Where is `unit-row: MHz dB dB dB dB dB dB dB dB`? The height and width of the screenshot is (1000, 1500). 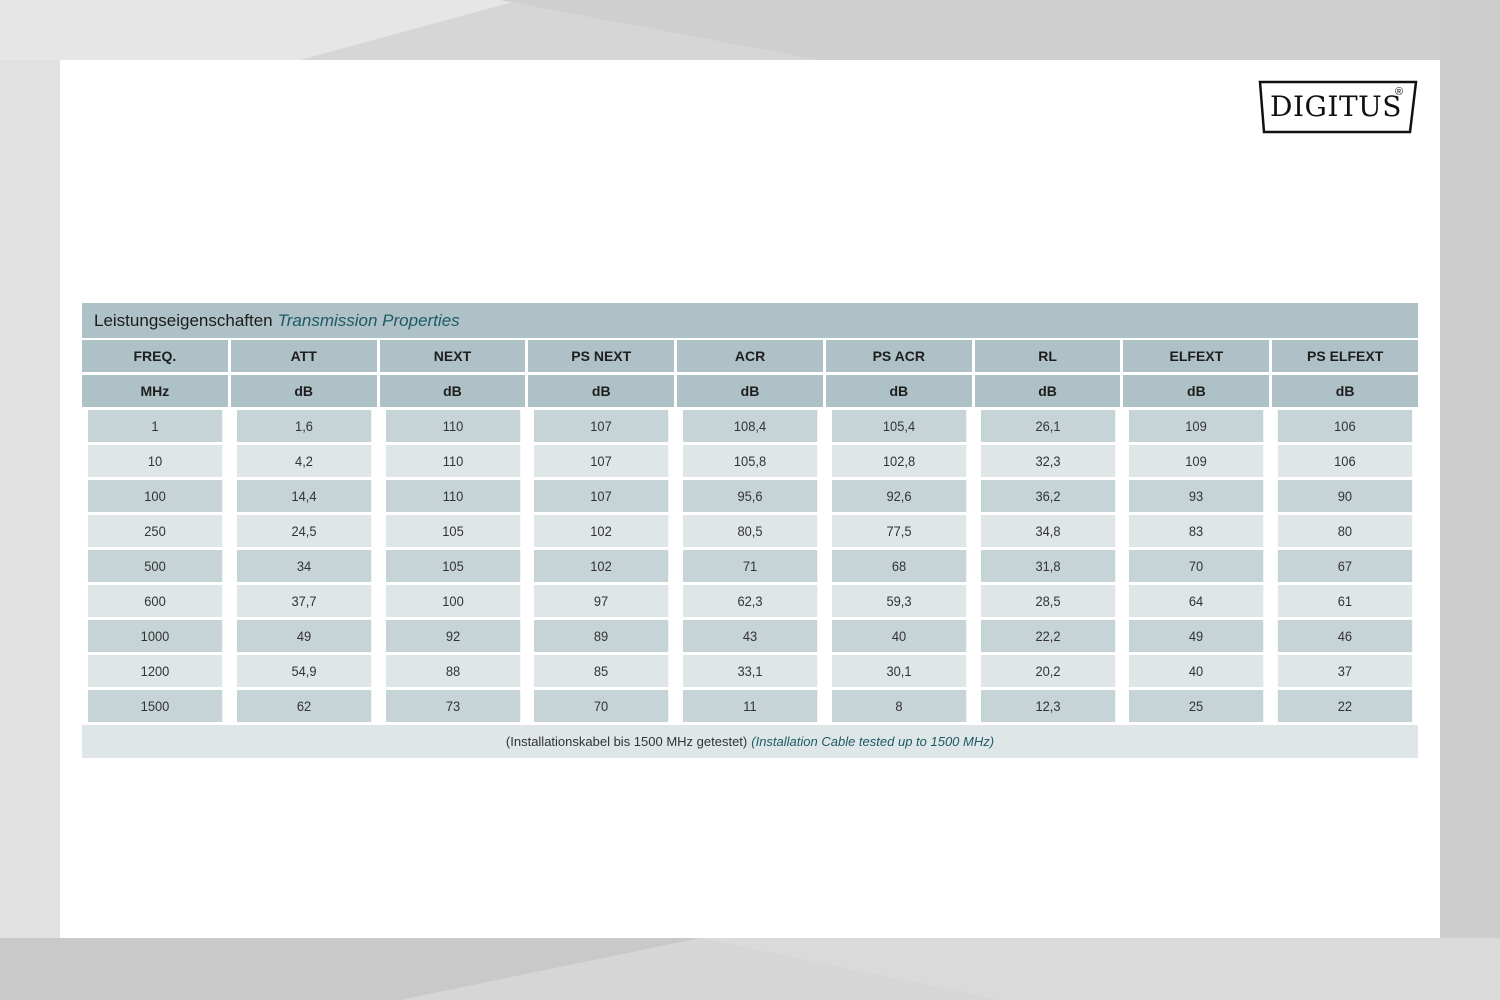
unit-row: MHz dB dB dB dB dB dB dB dB is located at coordinates (750, 392).